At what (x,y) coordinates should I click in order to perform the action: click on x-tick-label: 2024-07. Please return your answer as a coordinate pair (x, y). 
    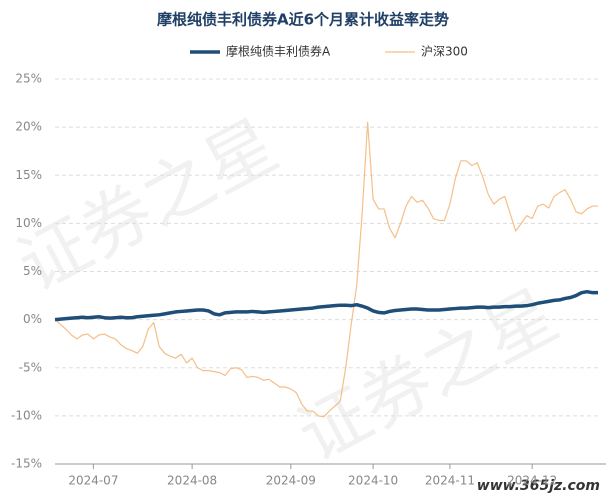
    Looking at the image, I should click on (93, 481).